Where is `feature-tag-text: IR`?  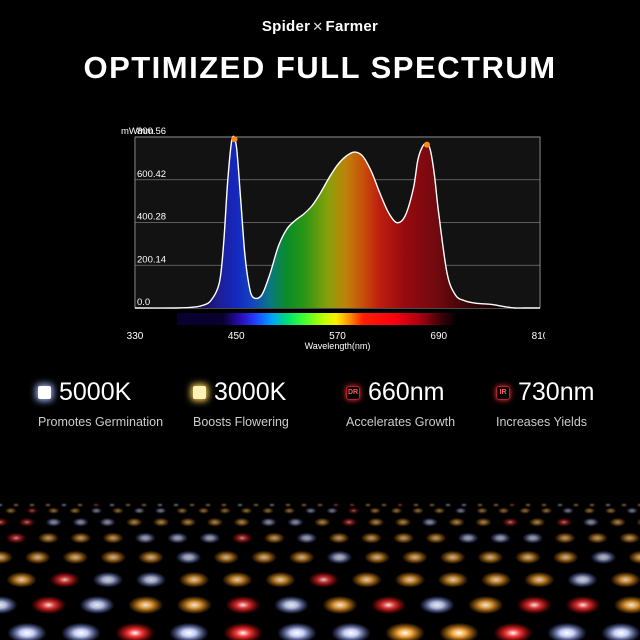 feature-tag-text: IR is located at coordinates (503, 392).